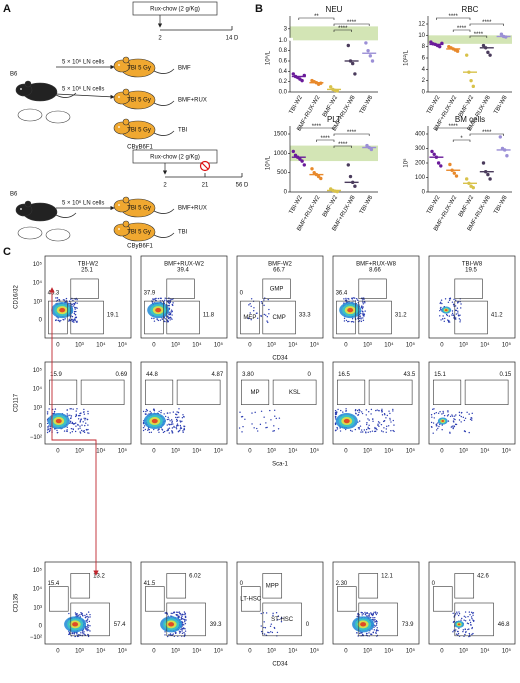 The height and width of the screenshot is (683, 520). What do you see at coordinates (209, 316) in the screenshot?
I see `gate-value: 11.8` at bounding box center [209, 316].